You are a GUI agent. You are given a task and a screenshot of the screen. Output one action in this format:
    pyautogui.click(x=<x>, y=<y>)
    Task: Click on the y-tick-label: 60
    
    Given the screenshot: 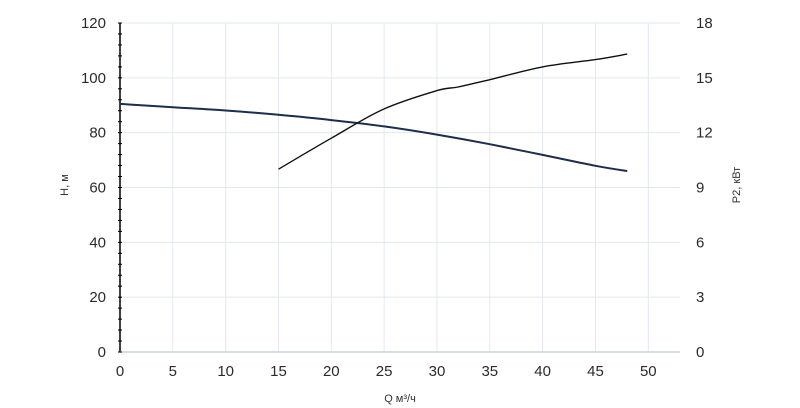 What is the action you would take?
    pyautogui.click(x=97, y=188)
    